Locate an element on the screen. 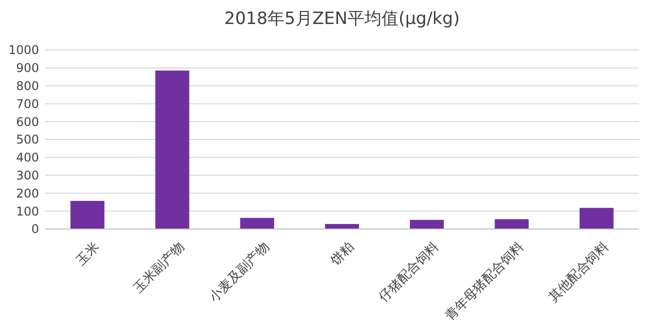 This screenshot has height=336, width=647. y-tick-label: 400 is located at coordinates (27, 157).